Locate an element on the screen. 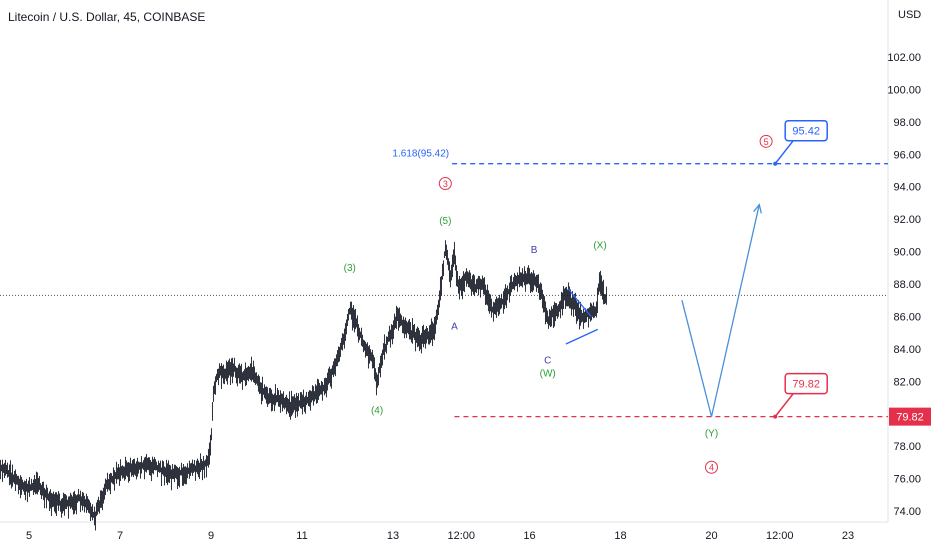  triangle-lower-line is located at coordinates (582, 336).